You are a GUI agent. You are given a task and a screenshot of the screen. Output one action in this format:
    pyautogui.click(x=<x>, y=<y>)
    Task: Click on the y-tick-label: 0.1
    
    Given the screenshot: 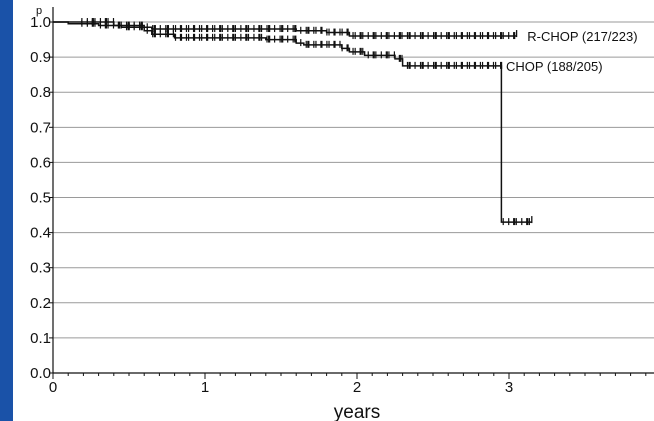 What is the action you would take?
    pyautogui.click(x=40, y=338)
    